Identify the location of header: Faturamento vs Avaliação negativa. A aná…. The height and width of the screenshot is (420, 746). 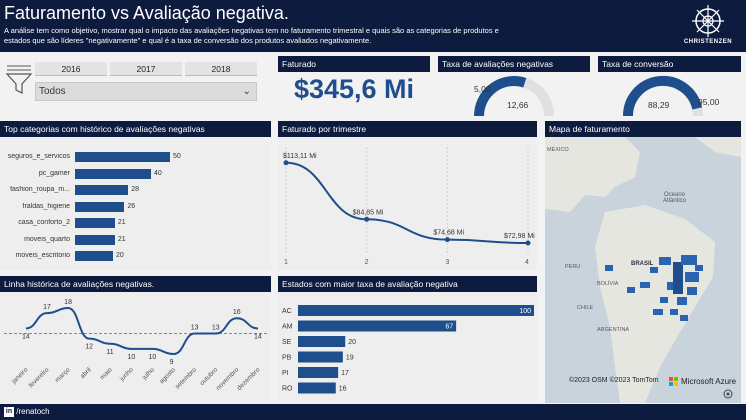
(373, 26).